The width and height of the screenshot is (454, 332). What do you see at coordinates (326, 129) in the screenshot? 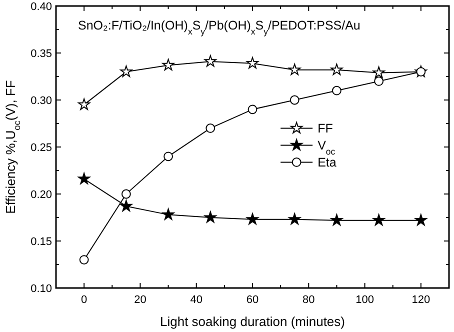
I see `legend-label: FF` at bounding box center [326, 129].